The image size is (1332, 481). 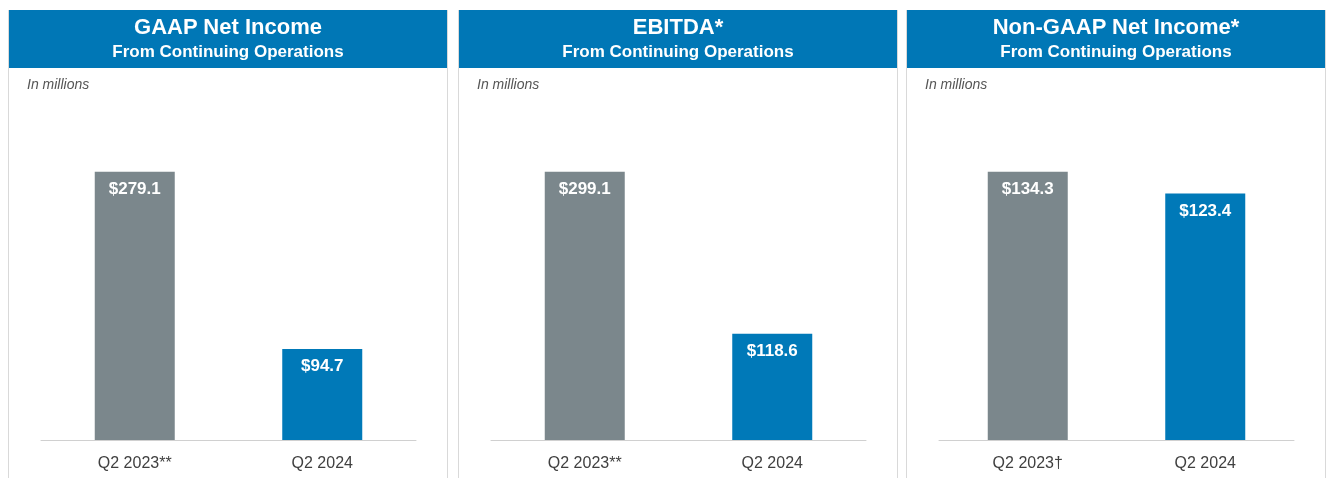 I want to click on data-label: $118.6, so click(x=772, y=350).